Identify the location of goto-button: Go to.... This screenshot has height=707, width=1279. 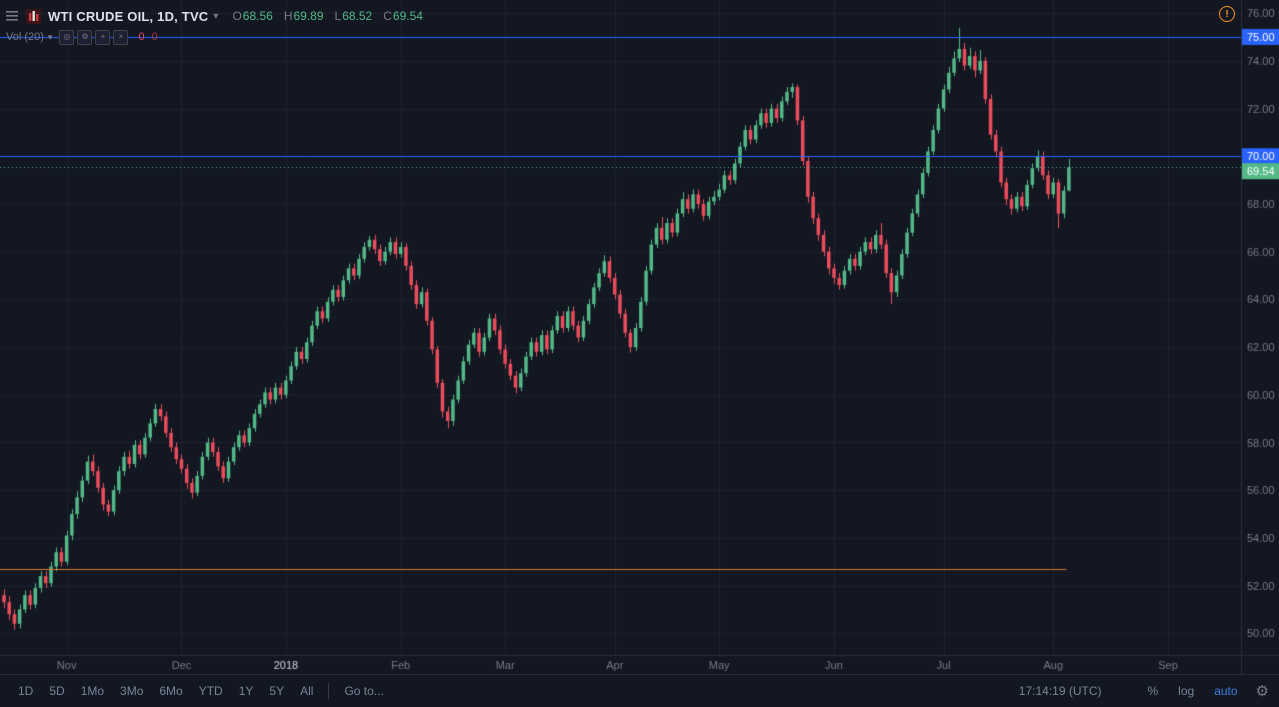
(364, 691).